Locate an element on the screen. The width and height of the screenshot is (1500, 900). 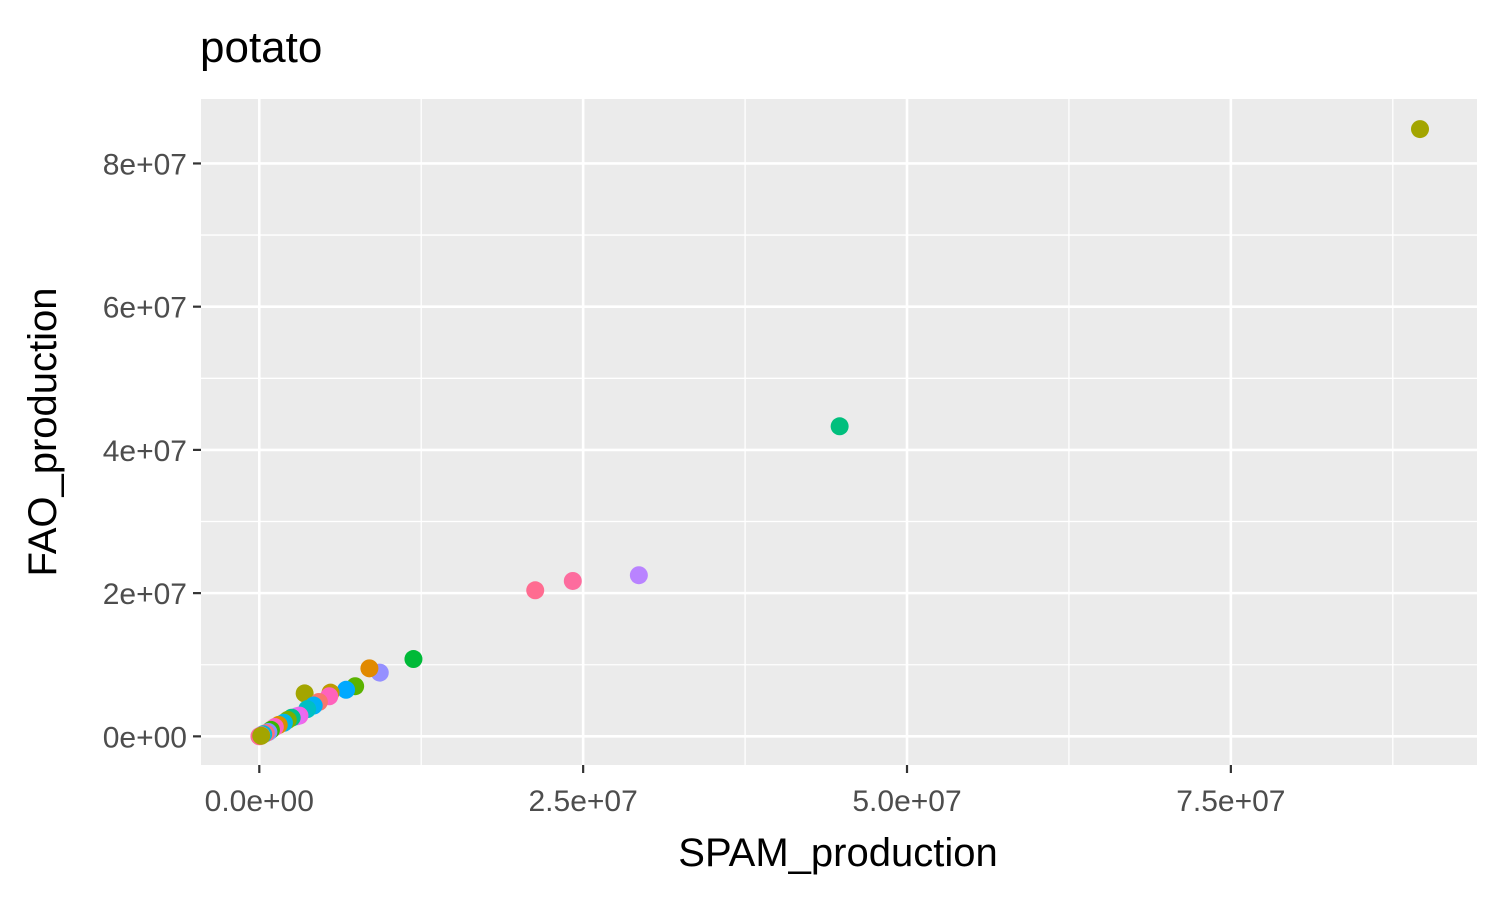
x-tick-label: 5.0e+07 is located at coordinates (906, 801).